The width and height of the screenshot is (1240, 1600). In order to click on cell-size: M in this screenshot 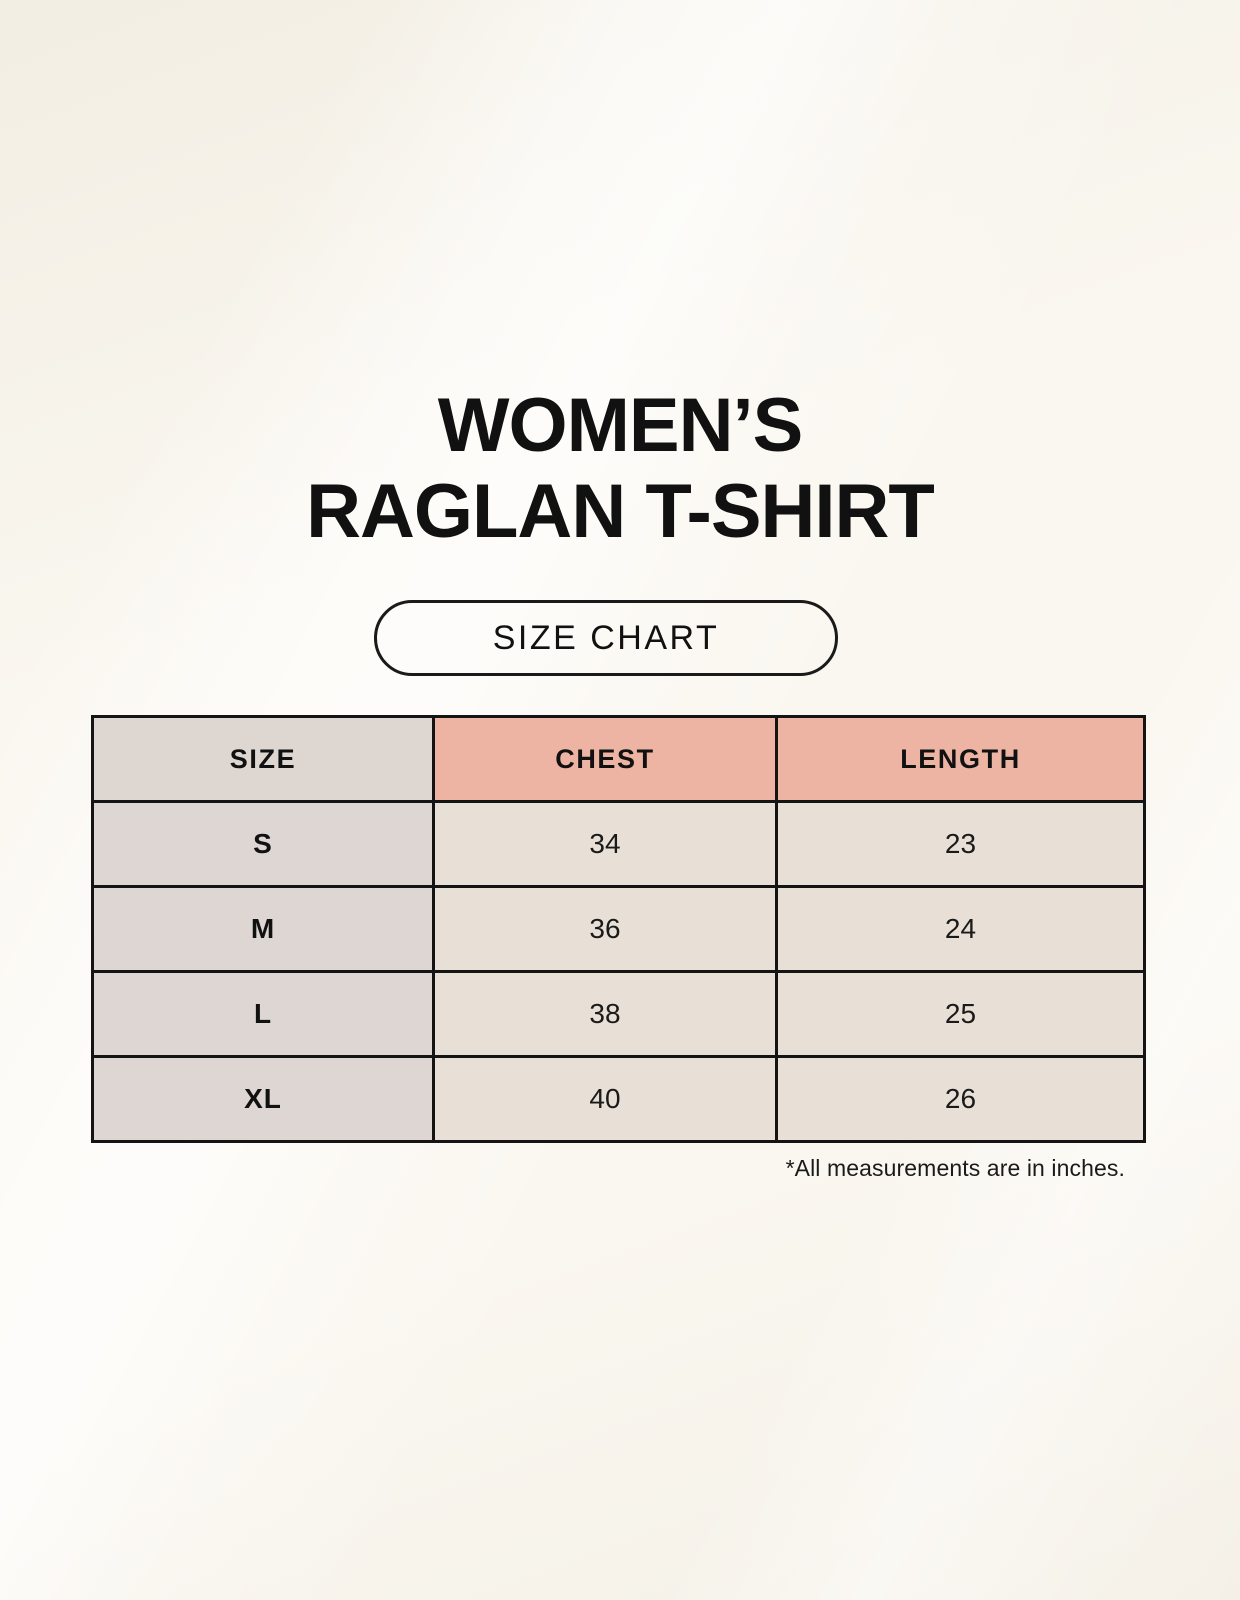, I will do `click(263, 929)`.